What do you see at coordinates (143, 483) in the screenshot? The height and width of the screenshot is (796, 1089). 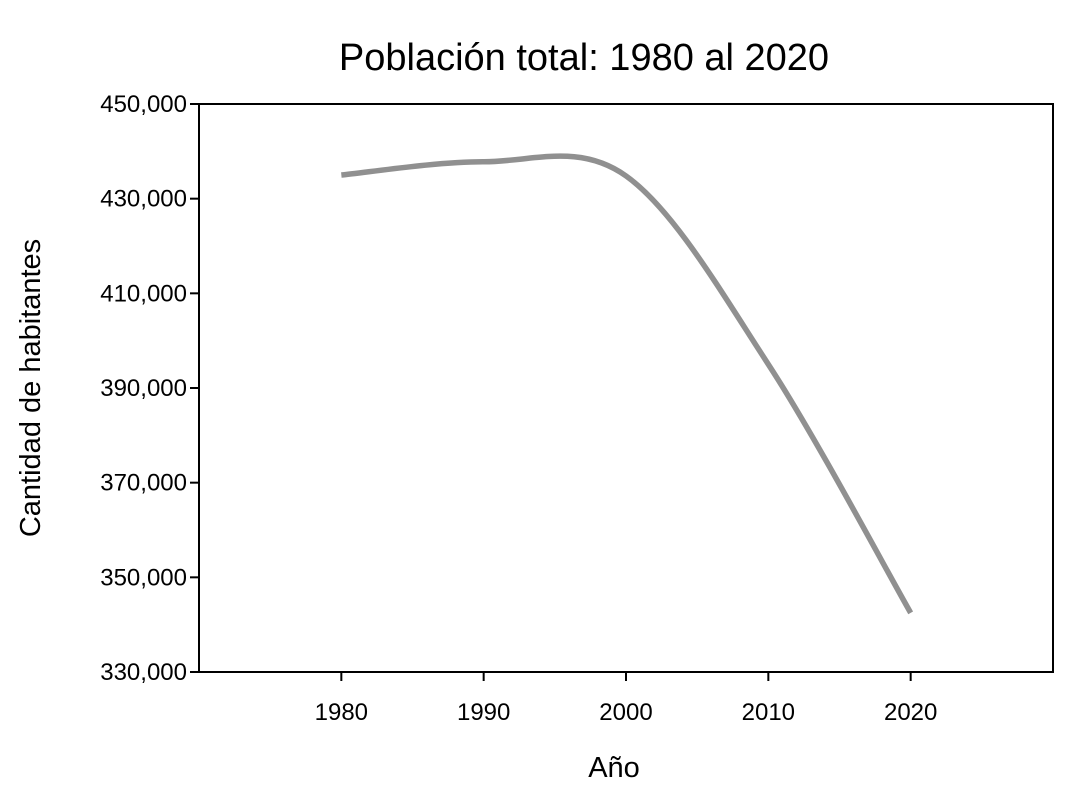 I see `y-tick-label: 370,000` at bounding box center [143, 483].